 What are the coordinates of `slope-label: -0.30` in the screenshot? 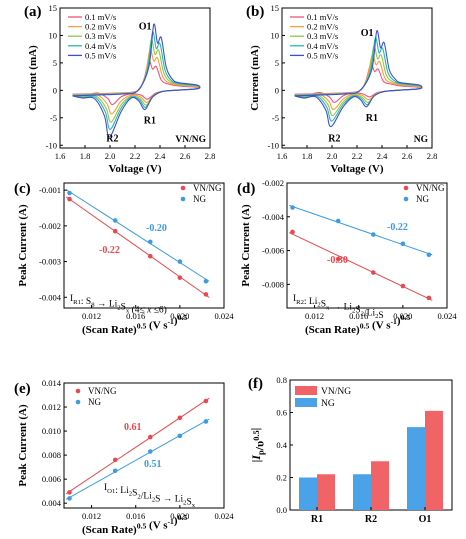 It's located at (337, 260).